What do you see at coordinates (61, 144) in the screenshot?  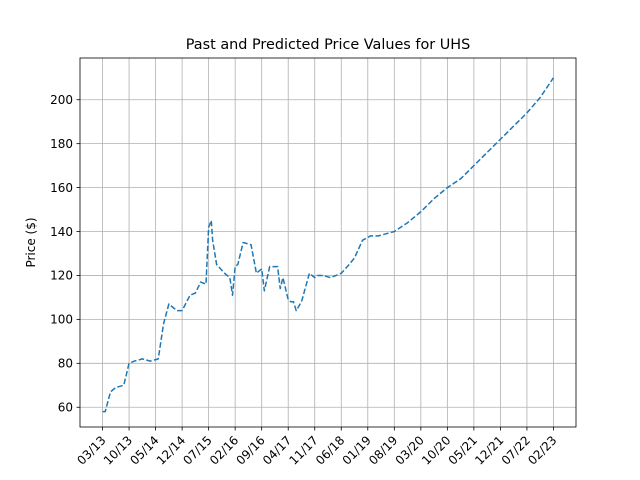 I see `y-tick-label: 180` at bounding box center [61, 144].